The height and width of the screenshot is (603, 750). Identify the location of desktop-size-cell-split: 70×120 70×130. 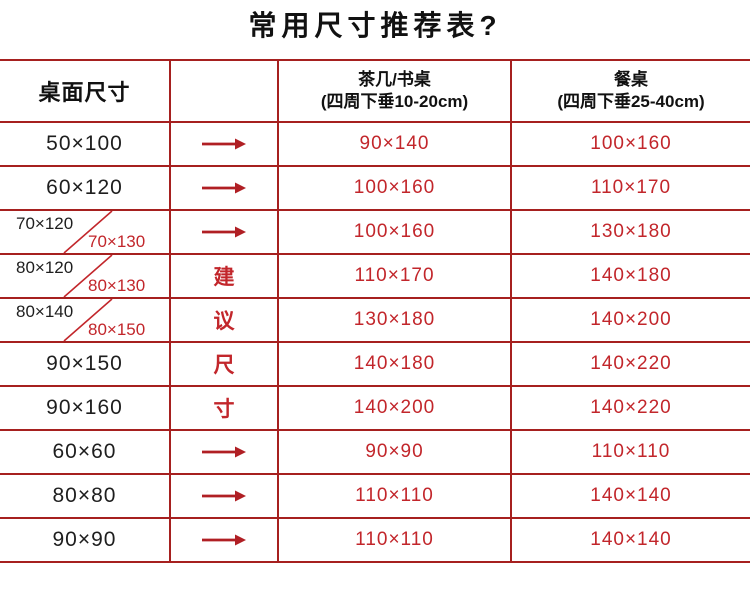
(85, 232).